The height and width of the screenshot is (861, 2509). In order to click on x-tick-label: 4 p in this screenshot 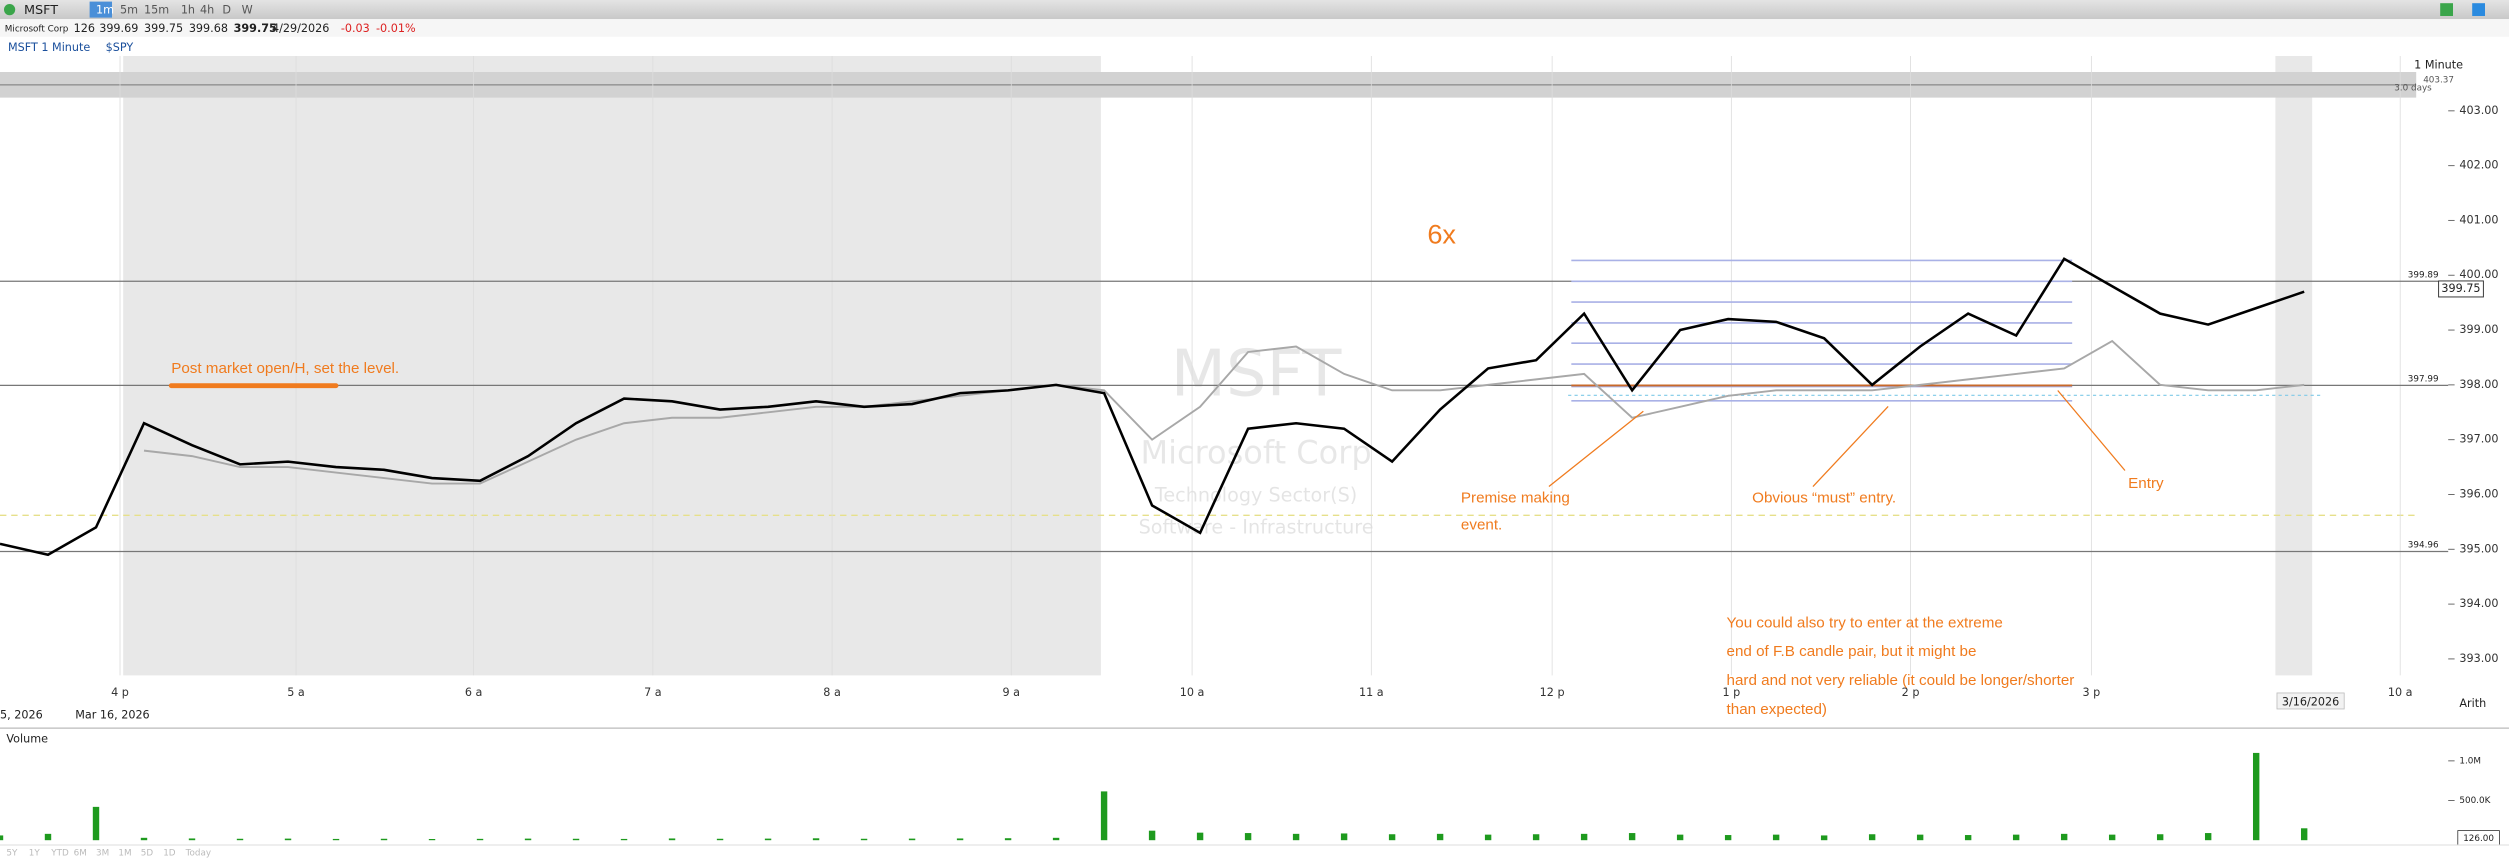, I will do `click(120, 692)`.